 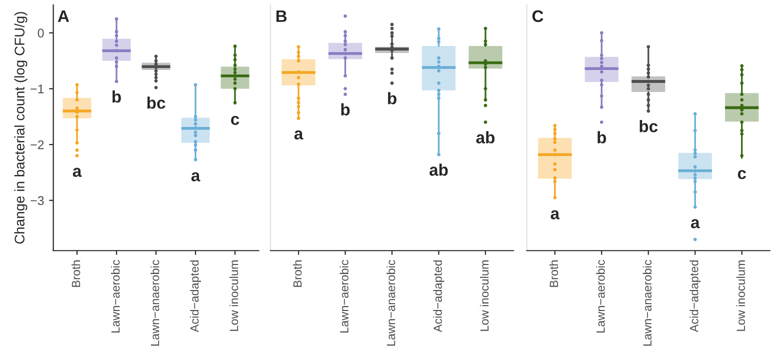 What do you see at coordinates (64, 16) in the screenshot?
I see `chart-title: A` at bounding box center [64, 16].